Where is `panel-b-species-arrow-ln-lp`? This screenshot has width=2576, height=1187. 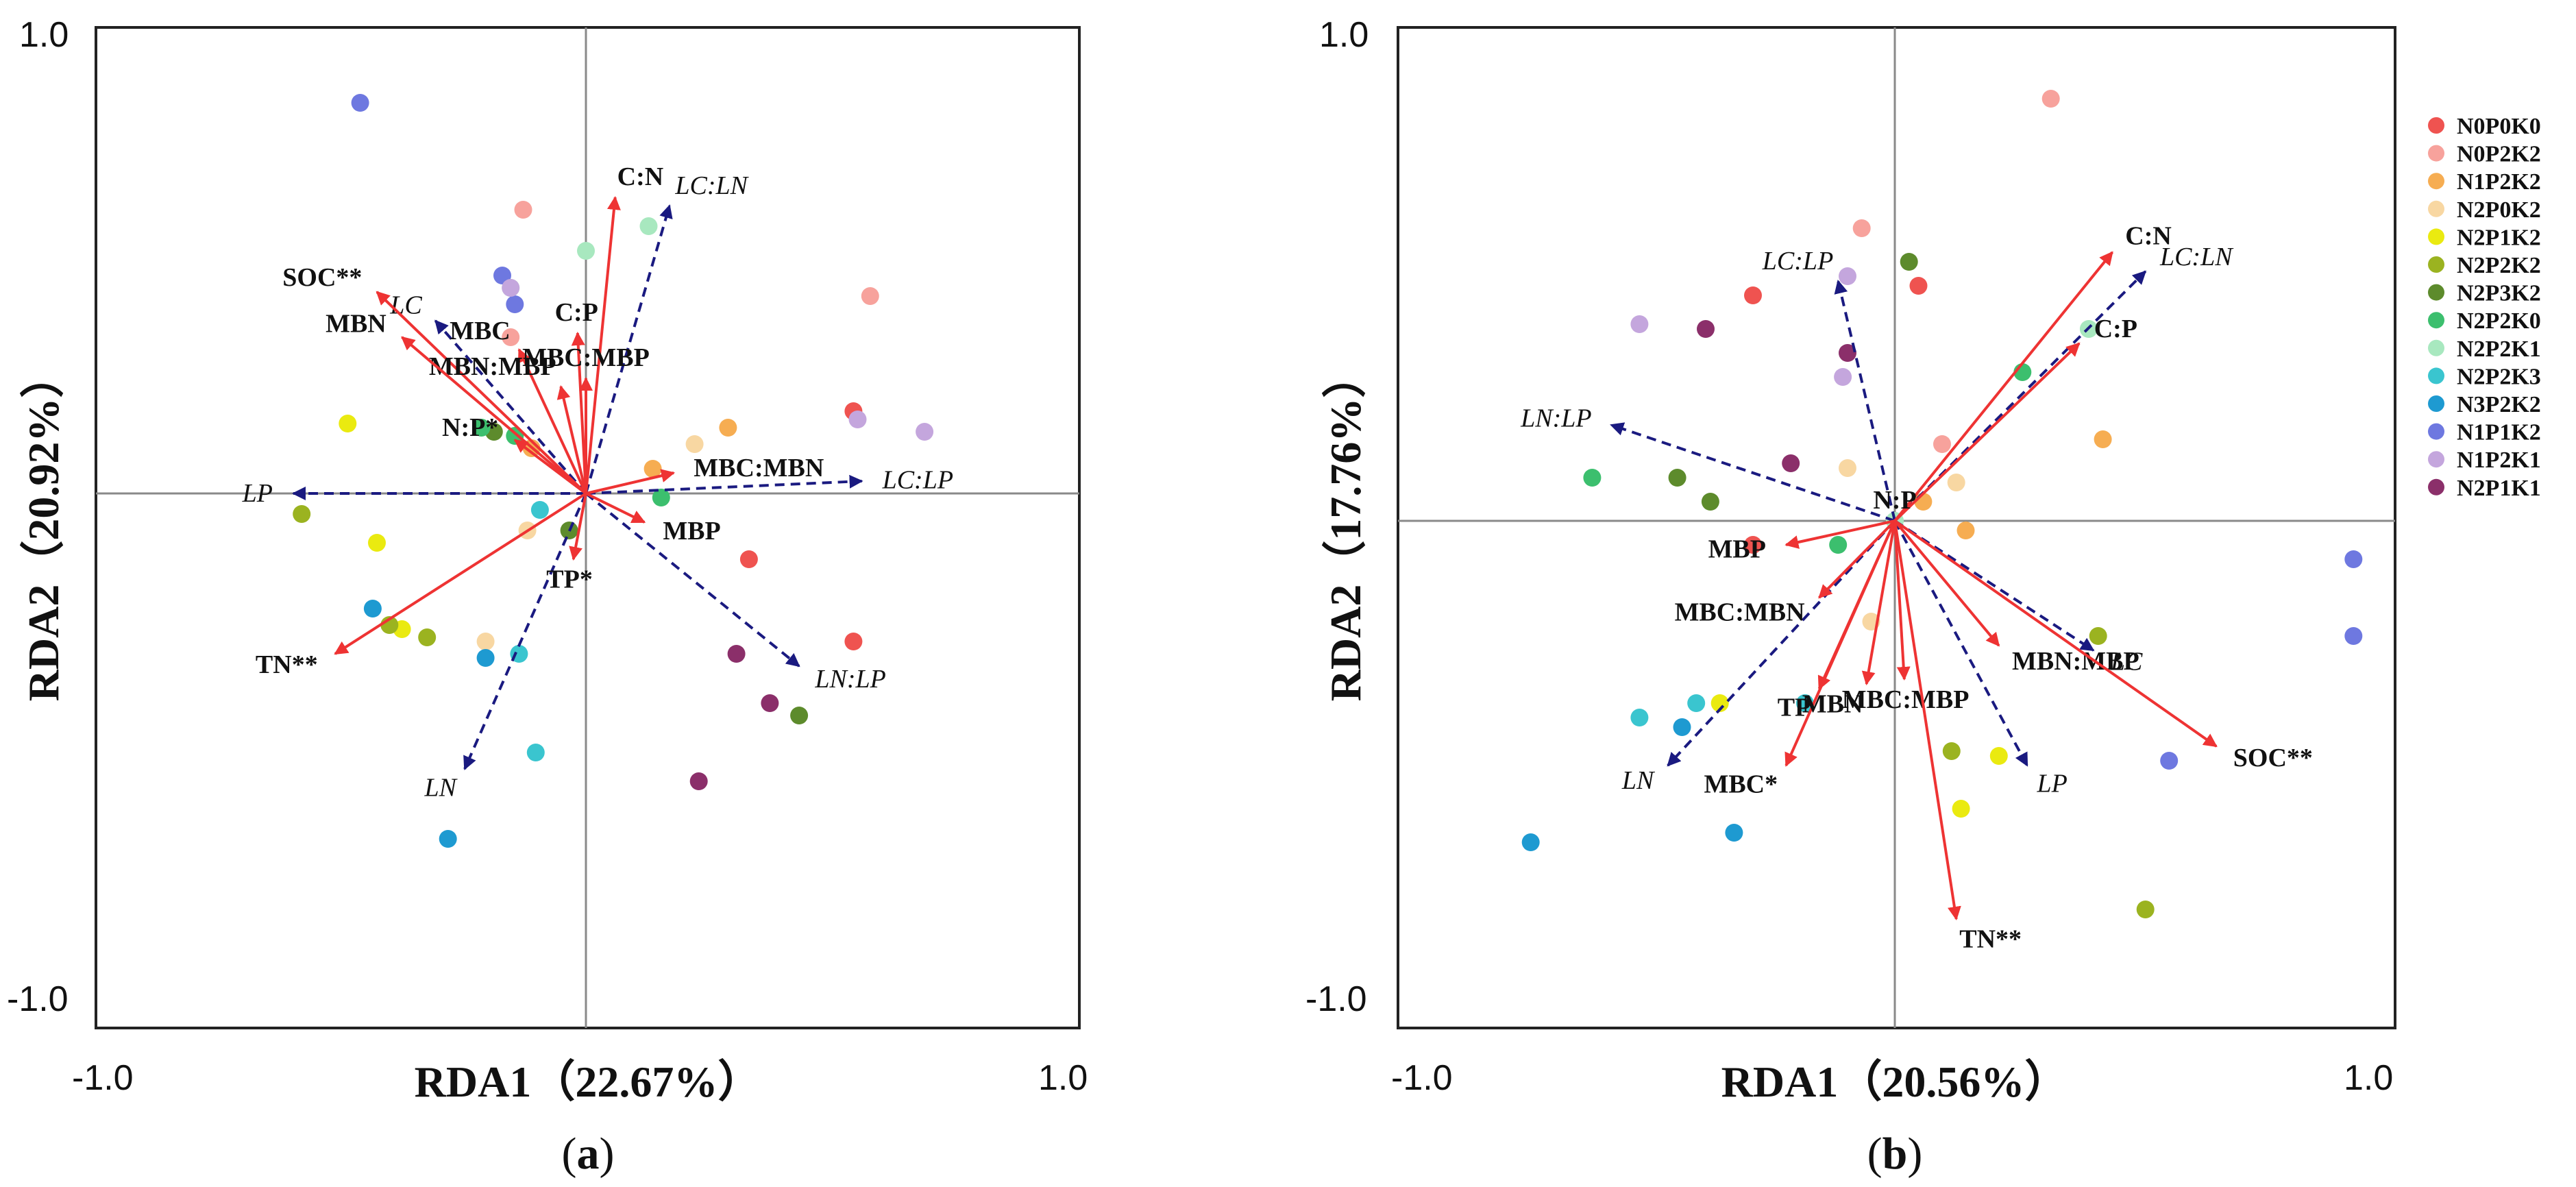
panel-b-species-arrow-ln-lp is located at coordinates (1753, 472).